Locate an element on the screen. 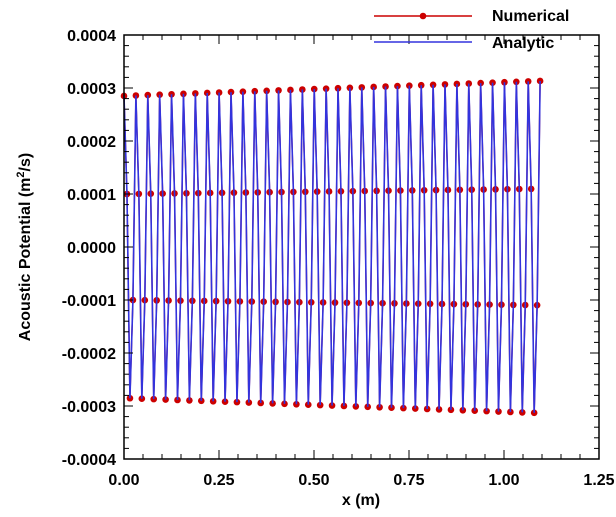  y-tick-label: 0.0002 is located at coordinates (91, 142).